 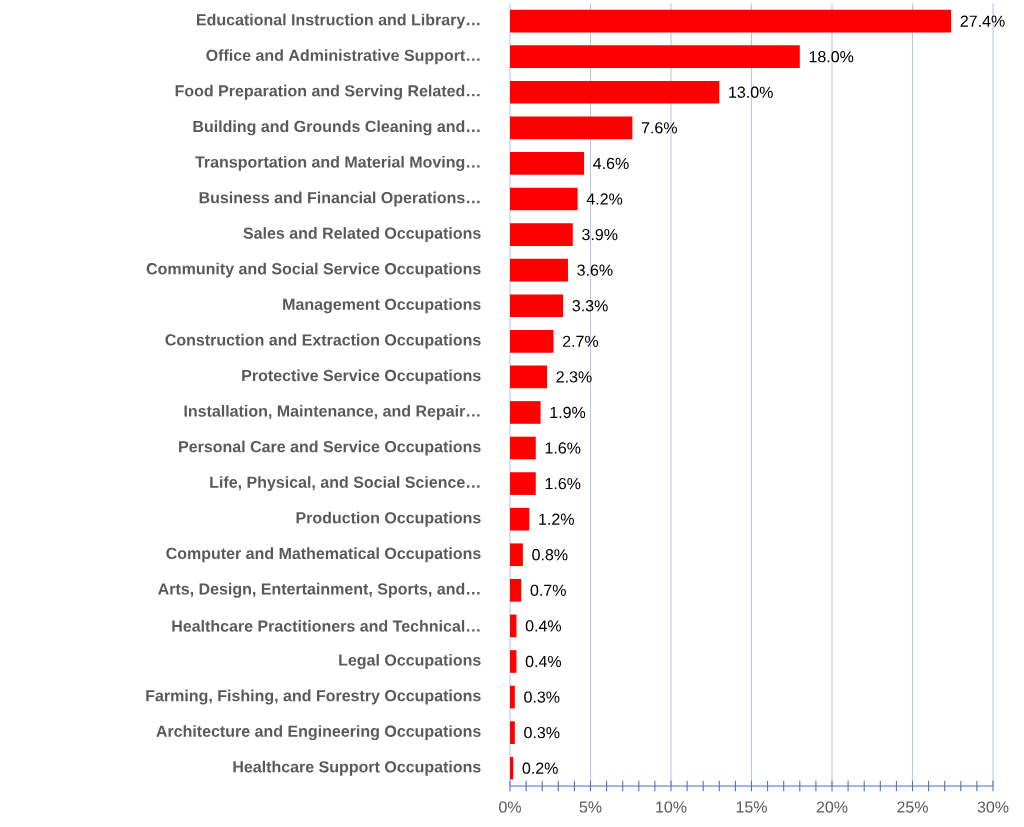 What do you see at coordinates (604, 199) in the screenshot?
I see `data-label: 4.2%` at bounding box center [604, 199].